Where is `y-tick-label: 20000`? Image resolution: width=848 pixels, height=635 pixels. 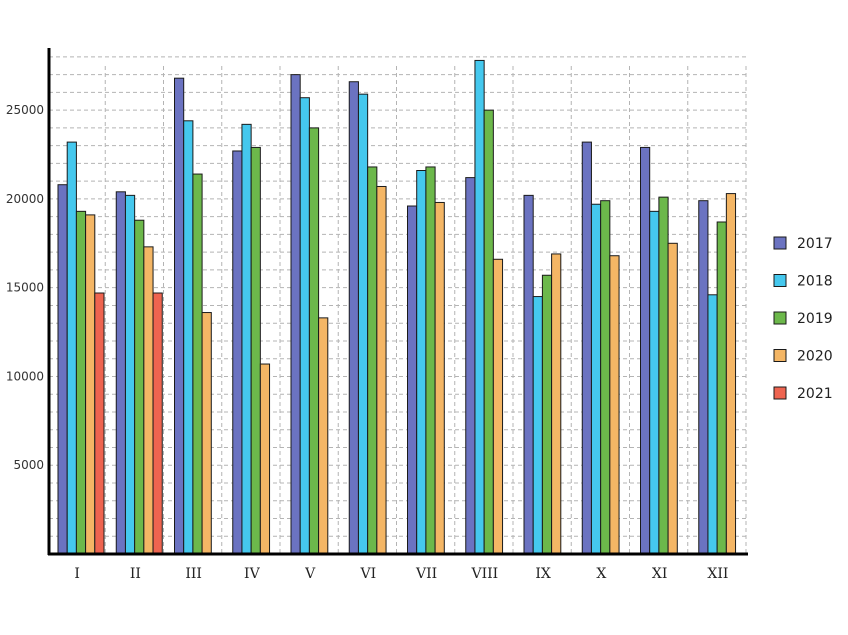
y-tick-label: 20000 is located at coordinates (25, 199).